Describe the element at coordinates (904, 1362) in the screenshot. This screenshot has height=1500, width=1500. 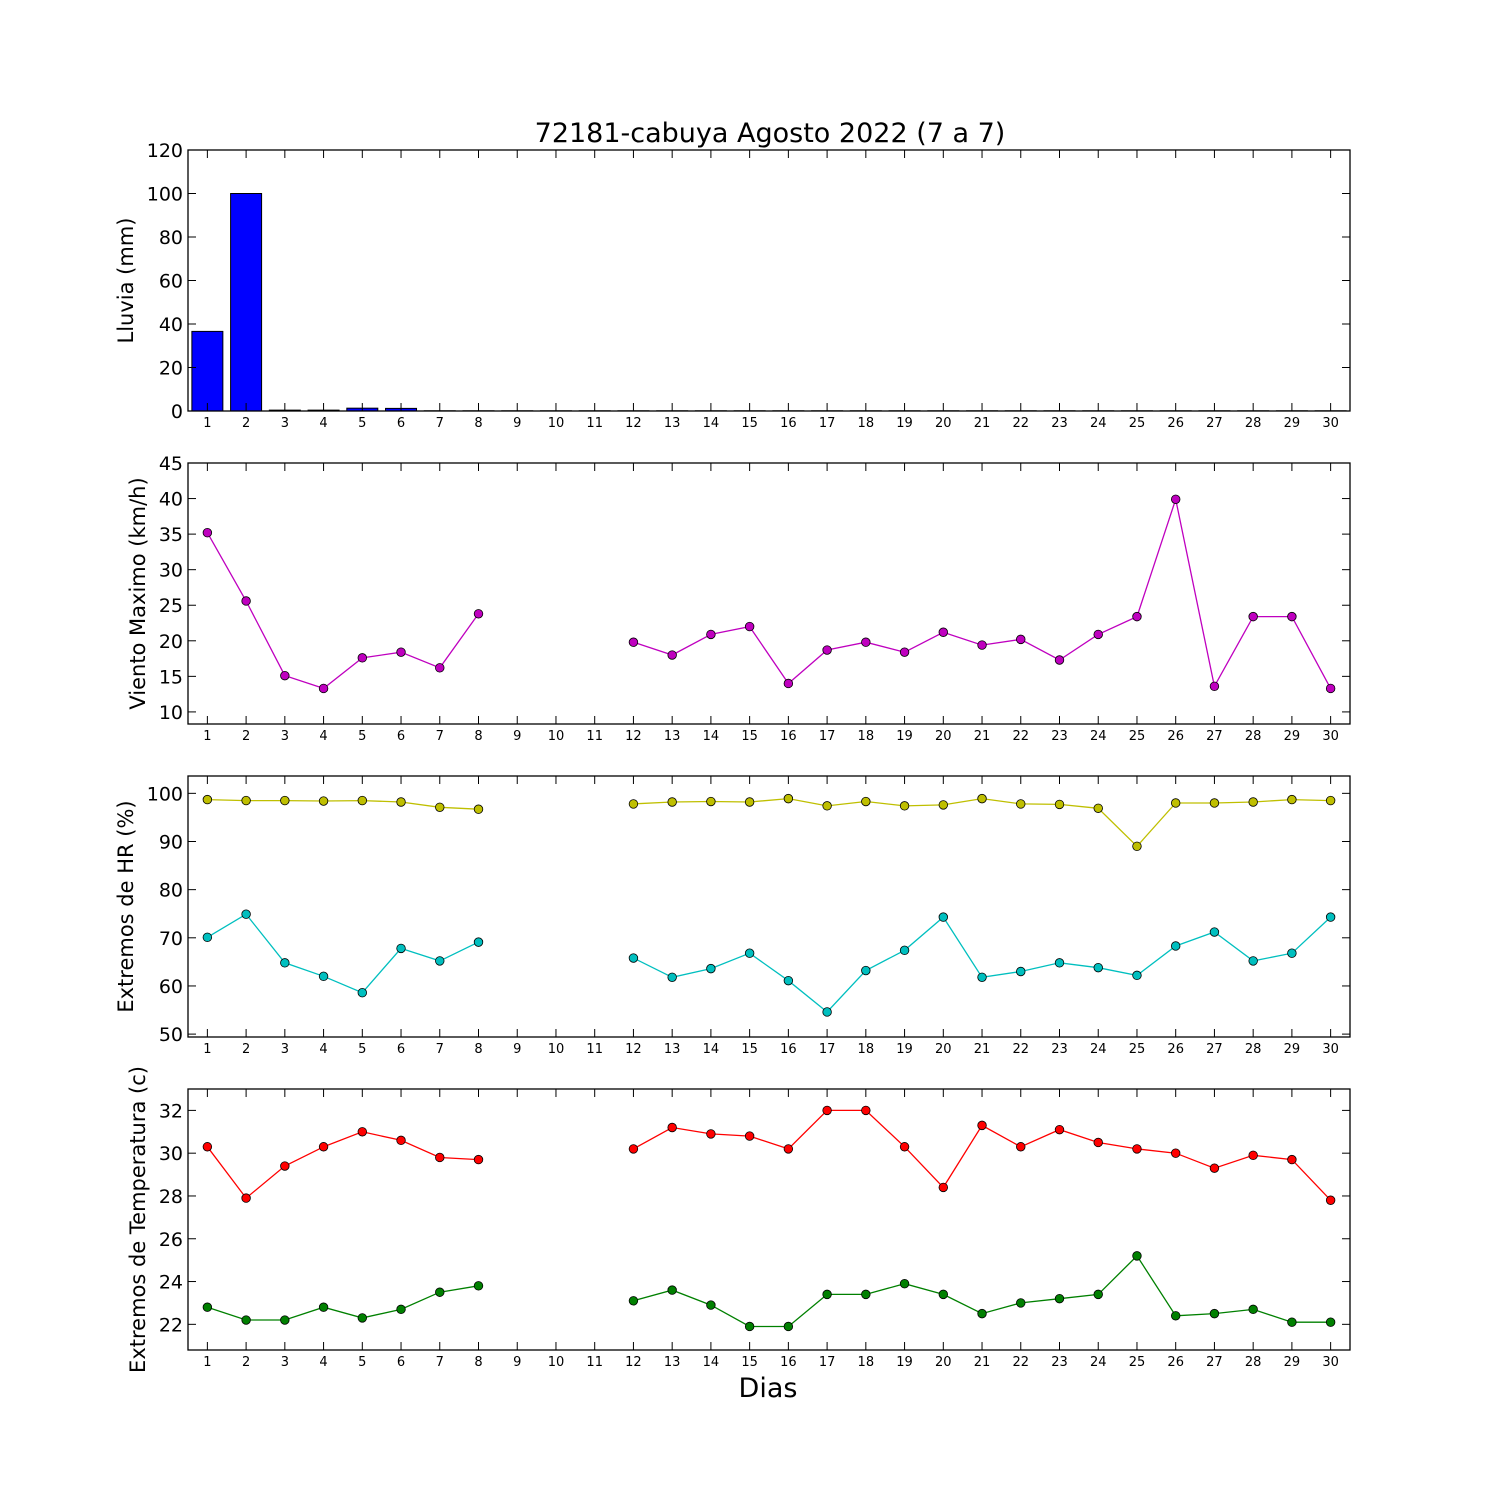
I see `x-tick-label: 19` at that location.